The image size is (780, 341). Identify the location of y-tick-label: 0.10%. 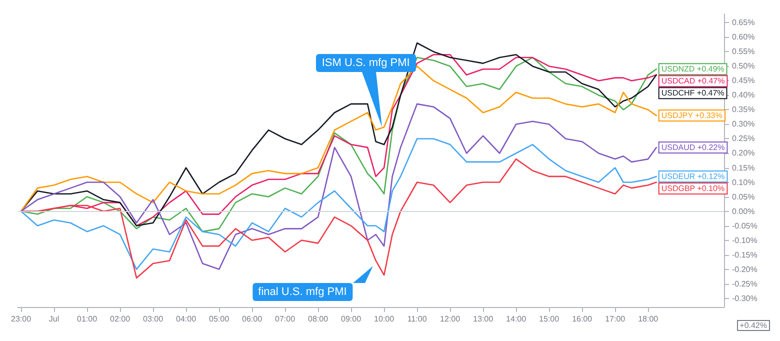
(743, 182).